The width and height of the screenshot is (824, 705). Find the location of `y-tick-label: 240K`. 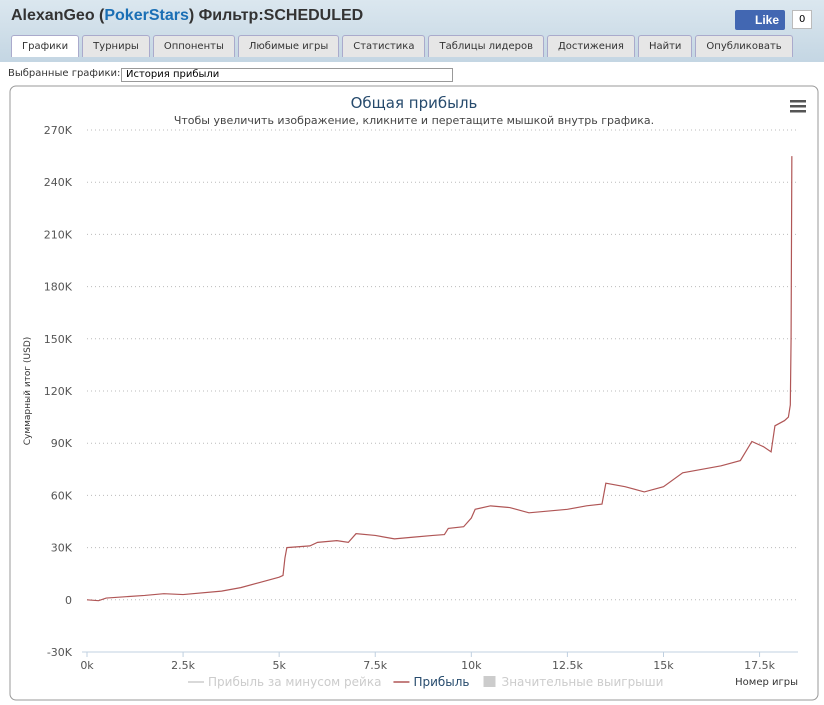

y-tick-label: 240K is located at coordinates (58, 182).